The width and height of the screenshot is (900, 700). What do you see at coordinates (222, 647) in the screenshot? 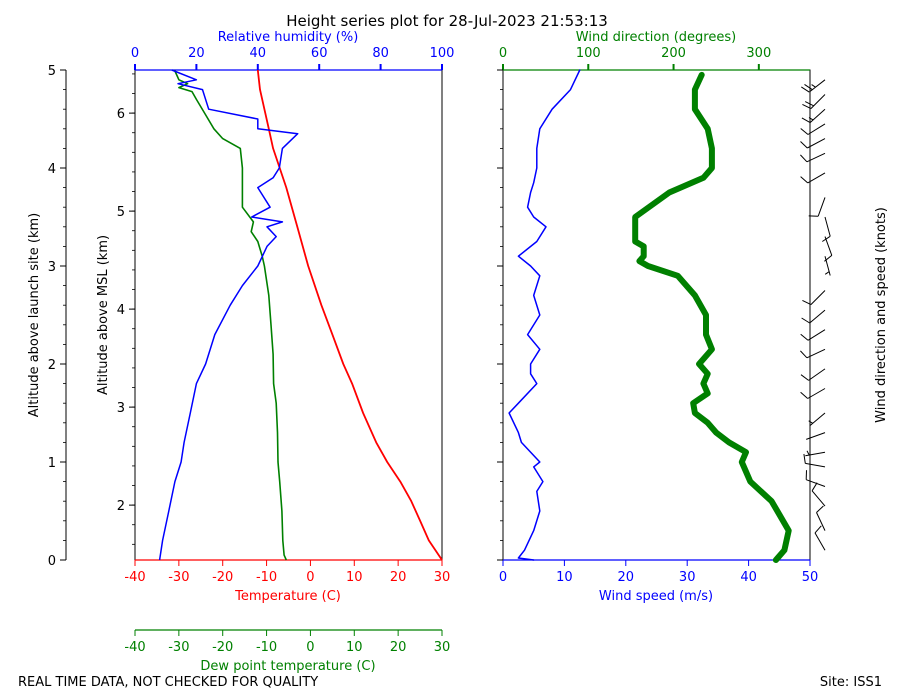
I see `dewpoint-tick-label: -20` at bounding box center [222, 647].